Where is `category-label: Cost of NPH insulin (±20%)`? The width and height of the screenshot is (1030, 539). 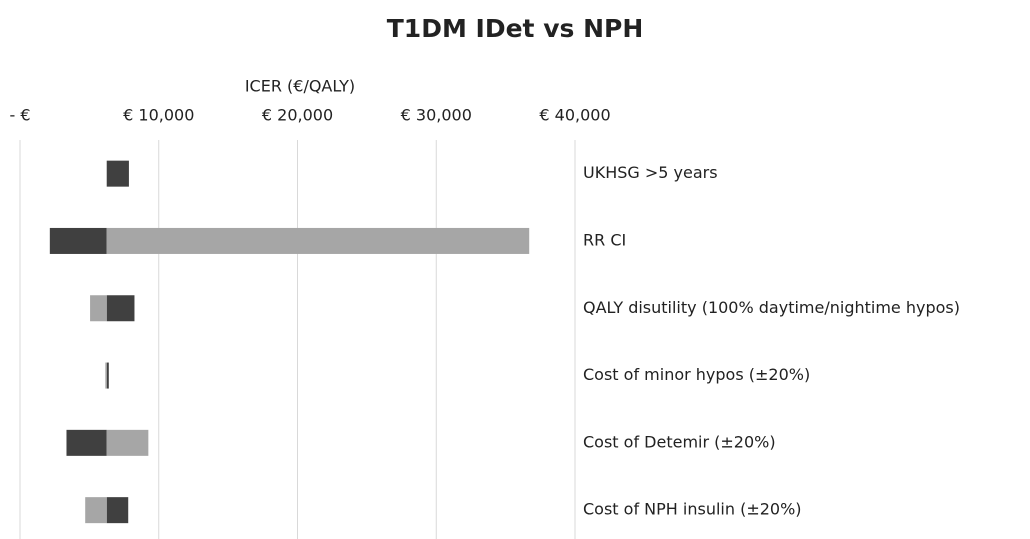 category-label: Cost of NPH insulin (±20%) is located at coordinates (692, 509).